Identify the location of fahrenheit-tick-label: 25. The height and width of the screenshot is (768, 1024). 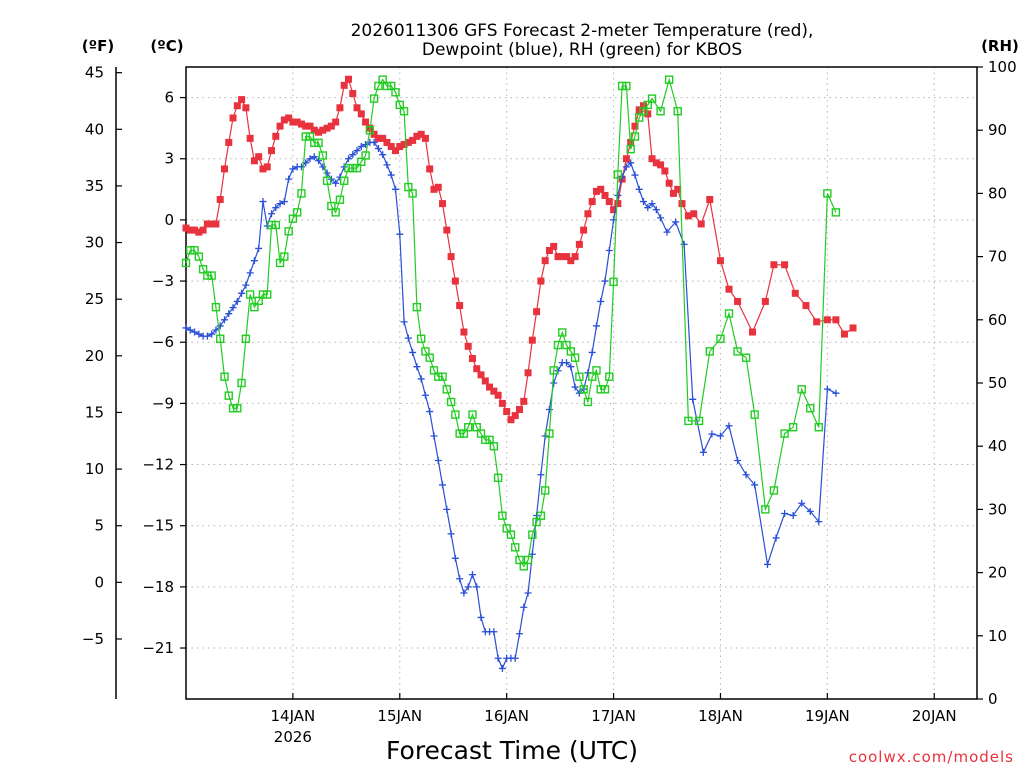
(94, 299).